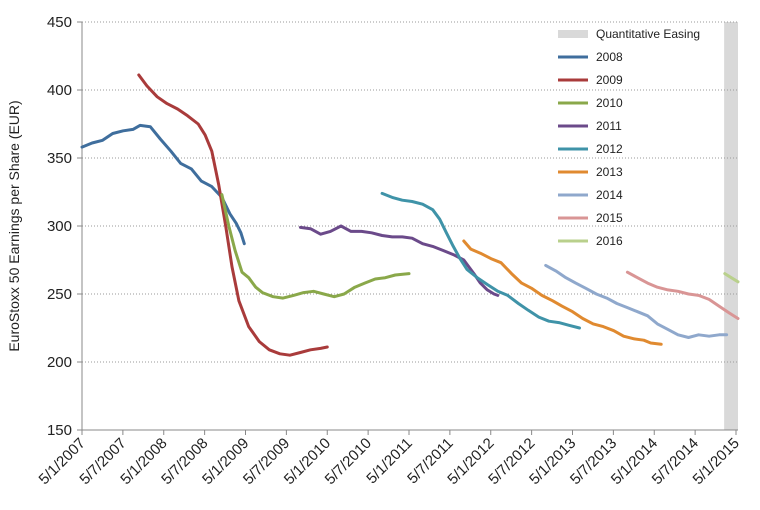  What do you see at coordinates (59, 90) in the screenshot?
I see `y-tick-label: 400` at bounding box center [59, 90].